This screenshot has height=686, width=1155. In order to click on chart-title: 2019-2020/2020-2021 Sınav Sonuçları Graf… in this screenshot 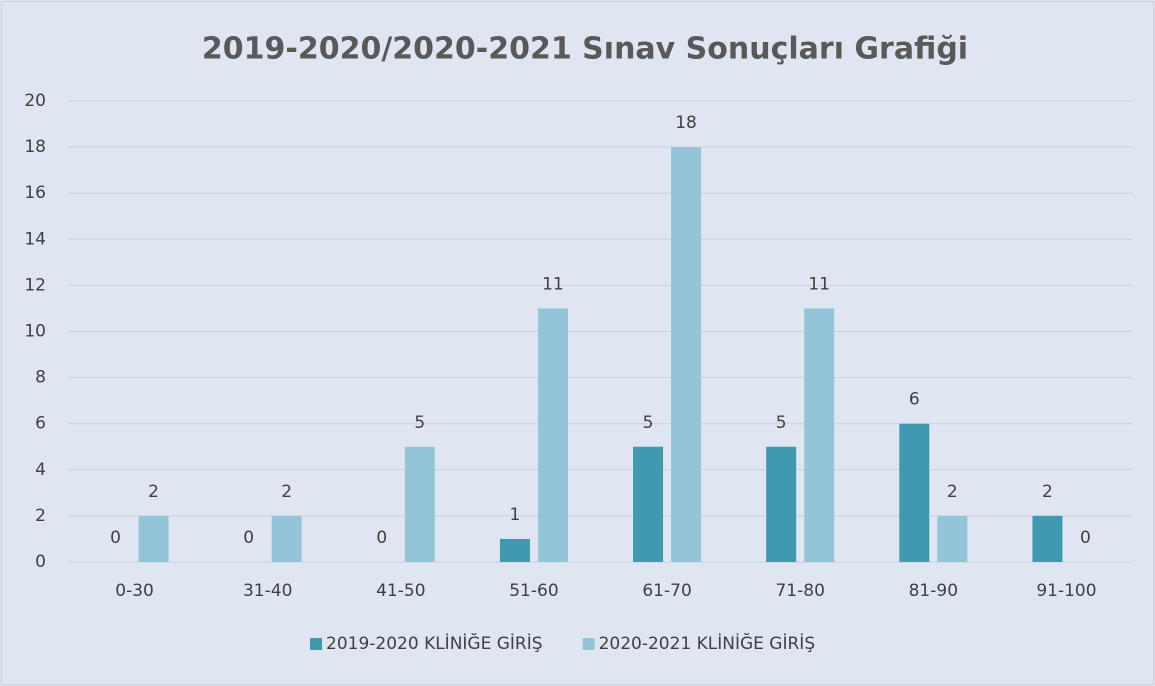, I will do `click(585, 49)`.